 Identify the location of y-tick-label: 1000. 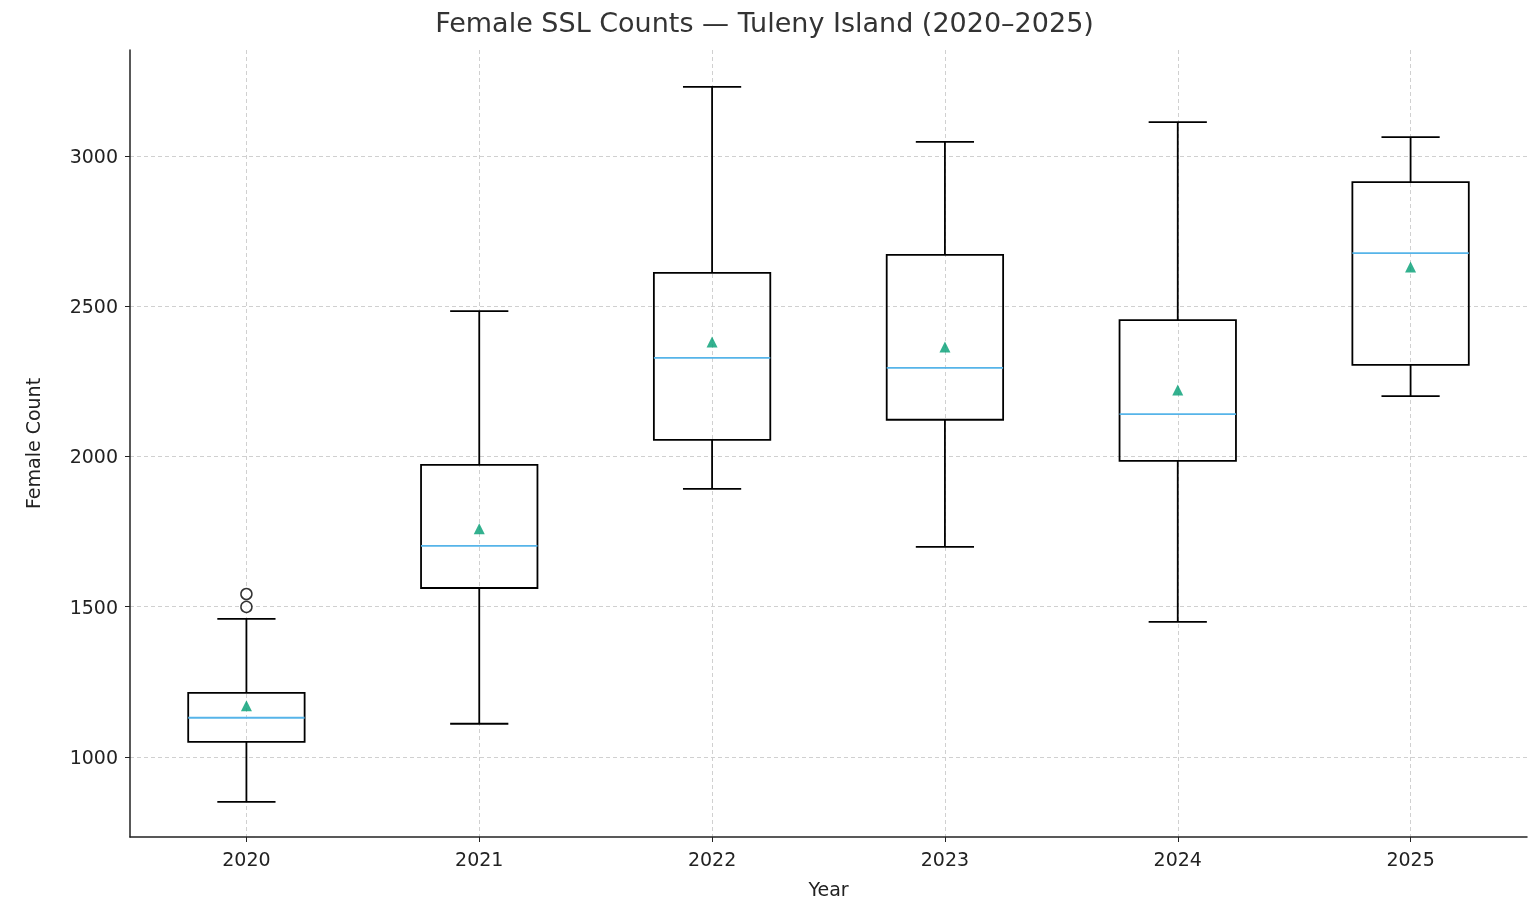
(93, 756).